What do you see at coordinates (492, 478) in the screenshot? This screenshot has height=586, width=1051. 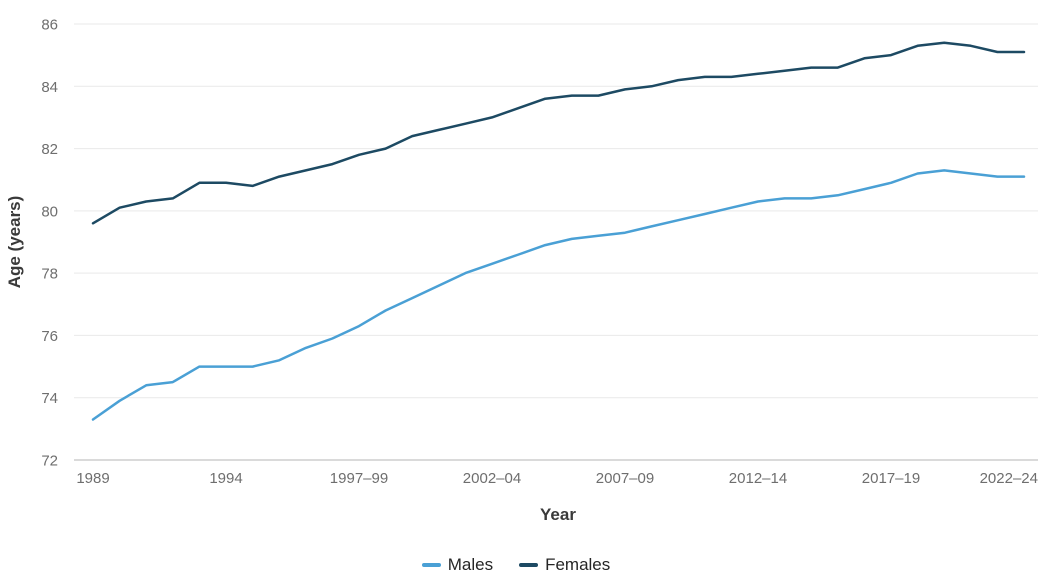 I see `x-tick-label: 2002–04` at bounding box center [492, 478].